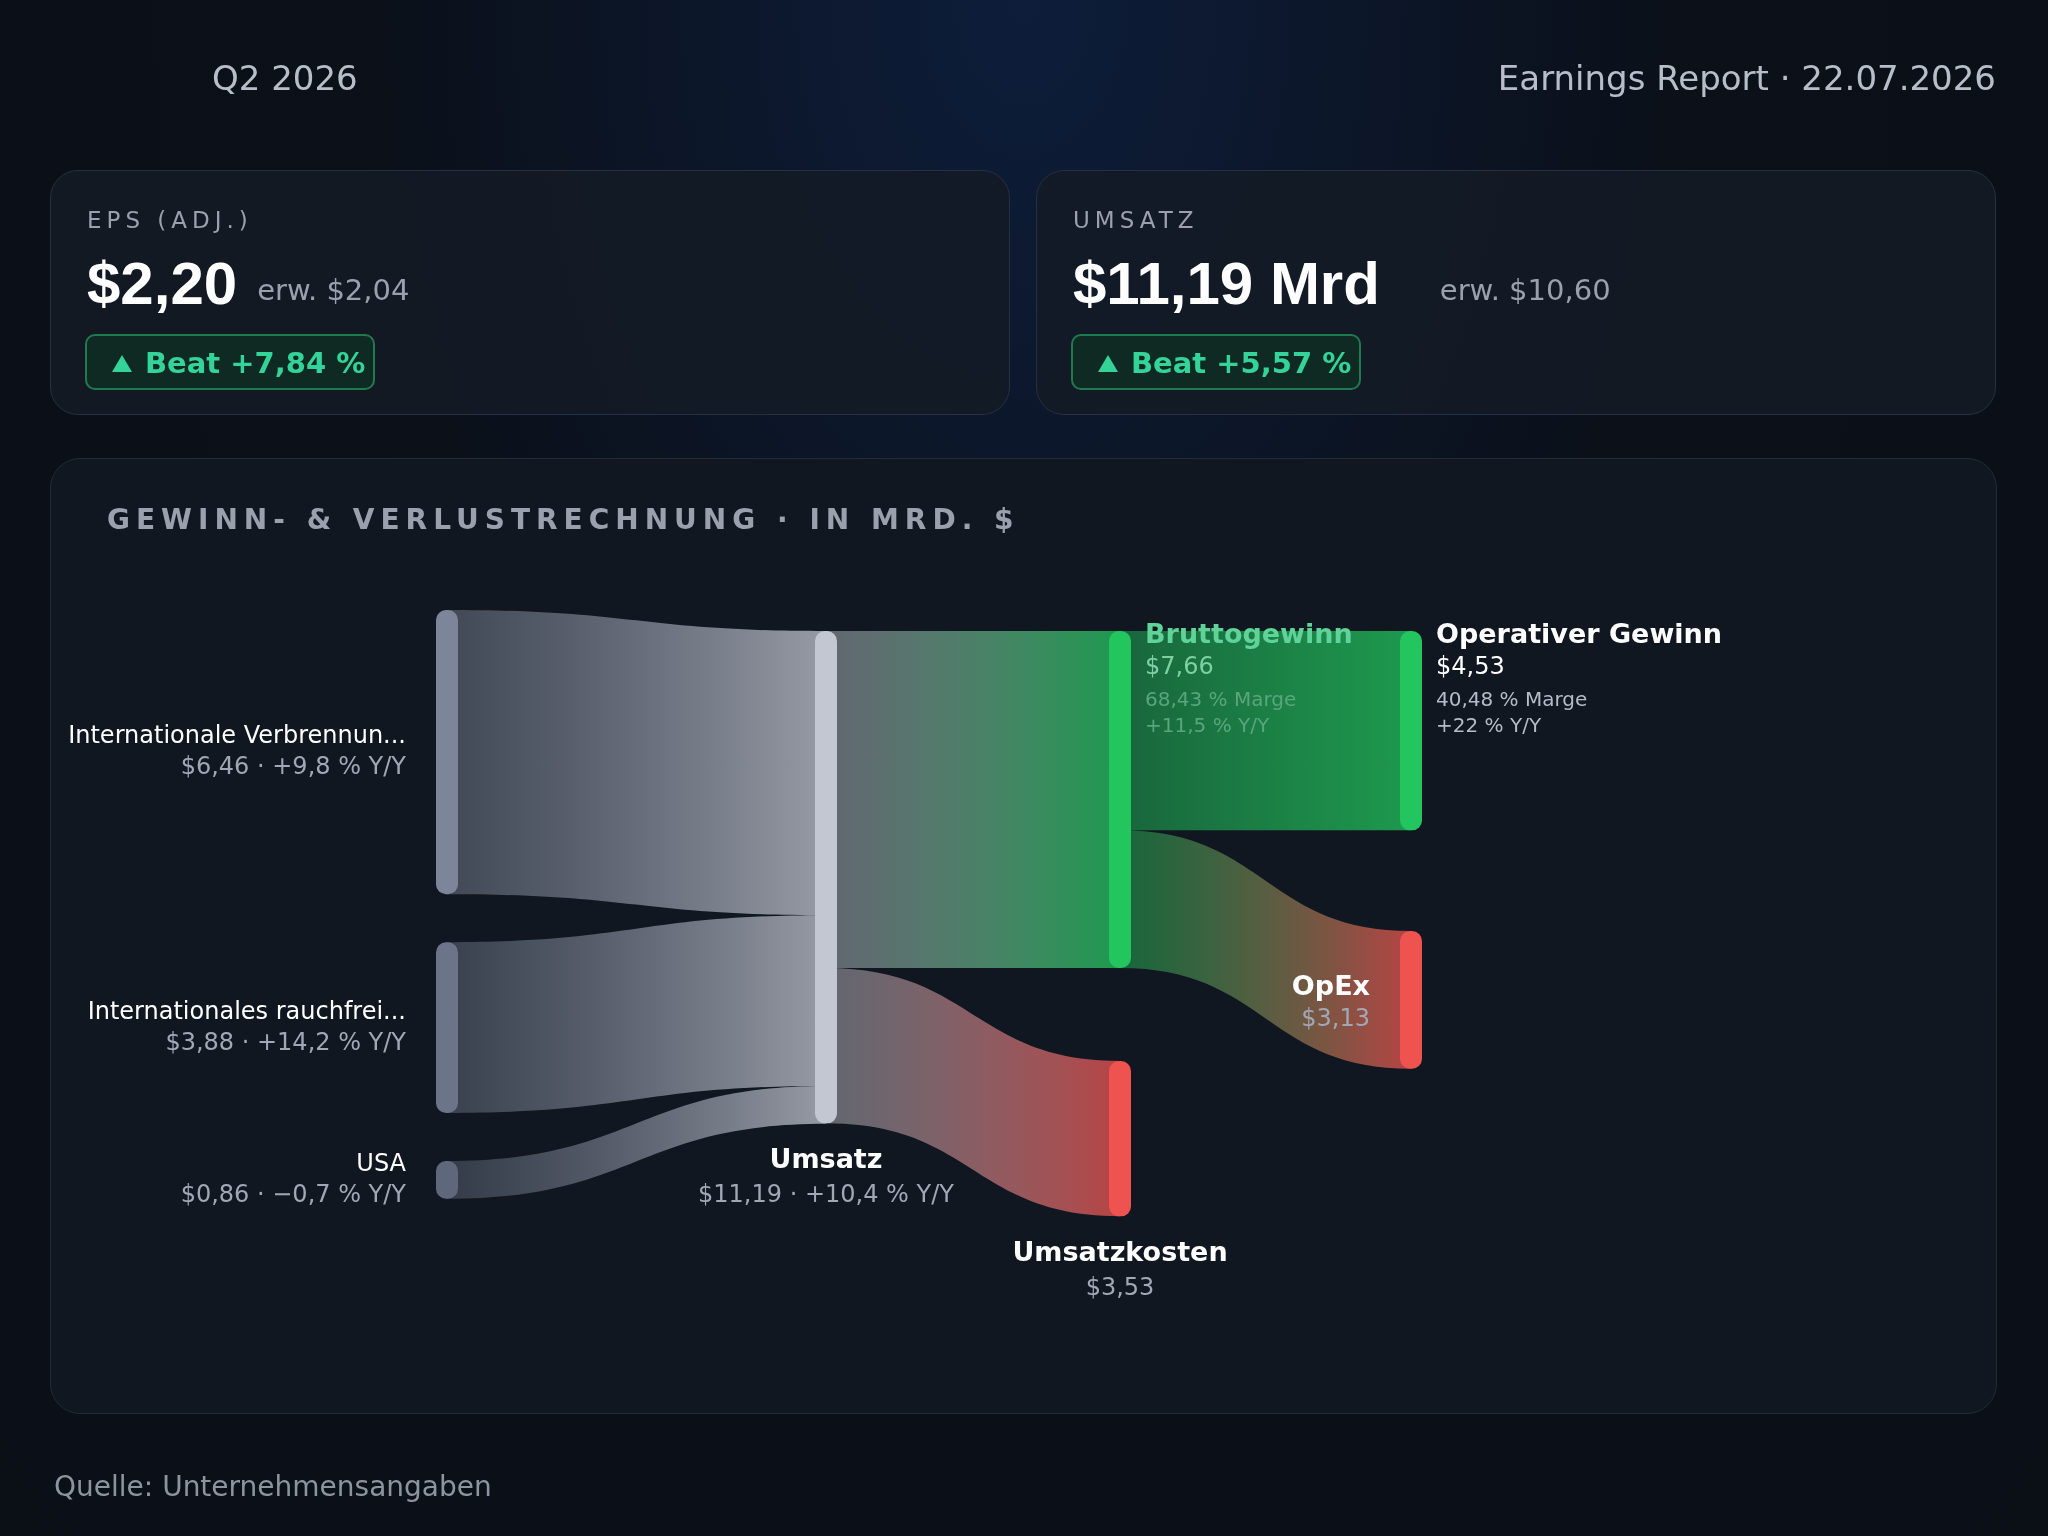 The image size is (2048, 1536). I want to click on text: 68,43 % Marge, so click(1221, 699).